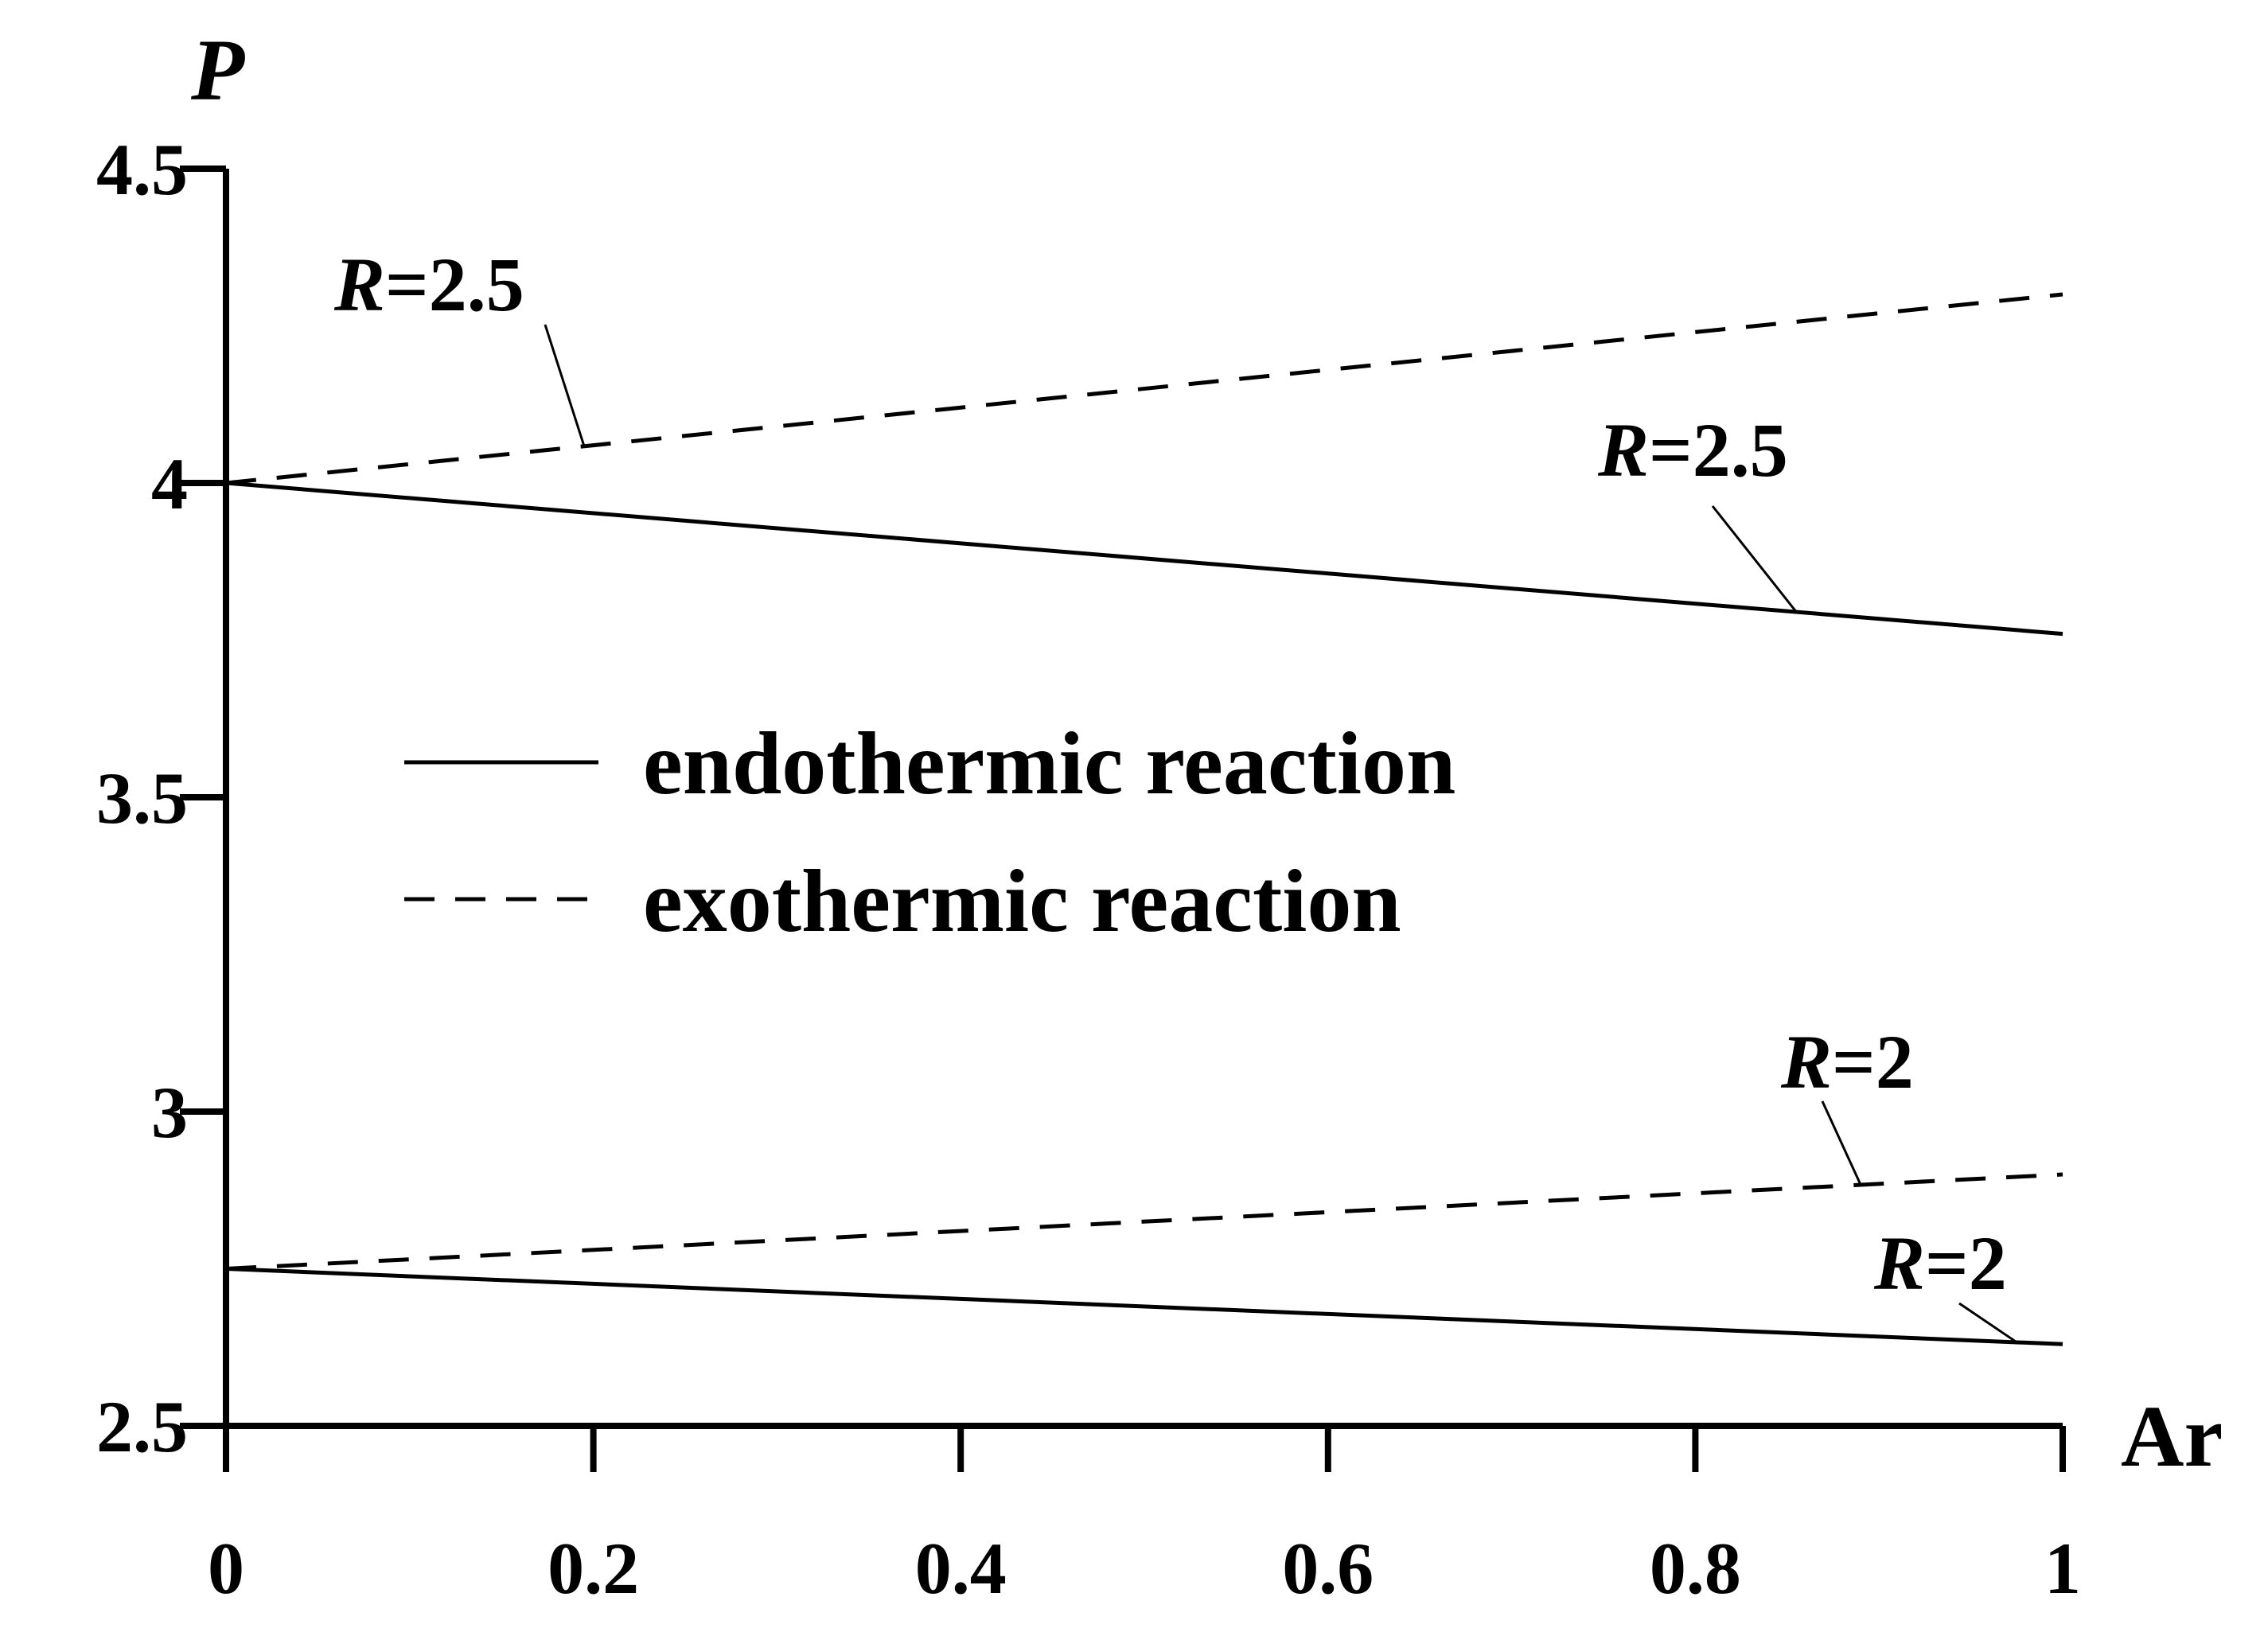 The height and width of the screenshot is (1628, 2268). Describe the element at coordinates (1144, 1517) in the screenshot. I see `x-ticks: 0 0.2 0.4 0.6 0.8 1` at that location.